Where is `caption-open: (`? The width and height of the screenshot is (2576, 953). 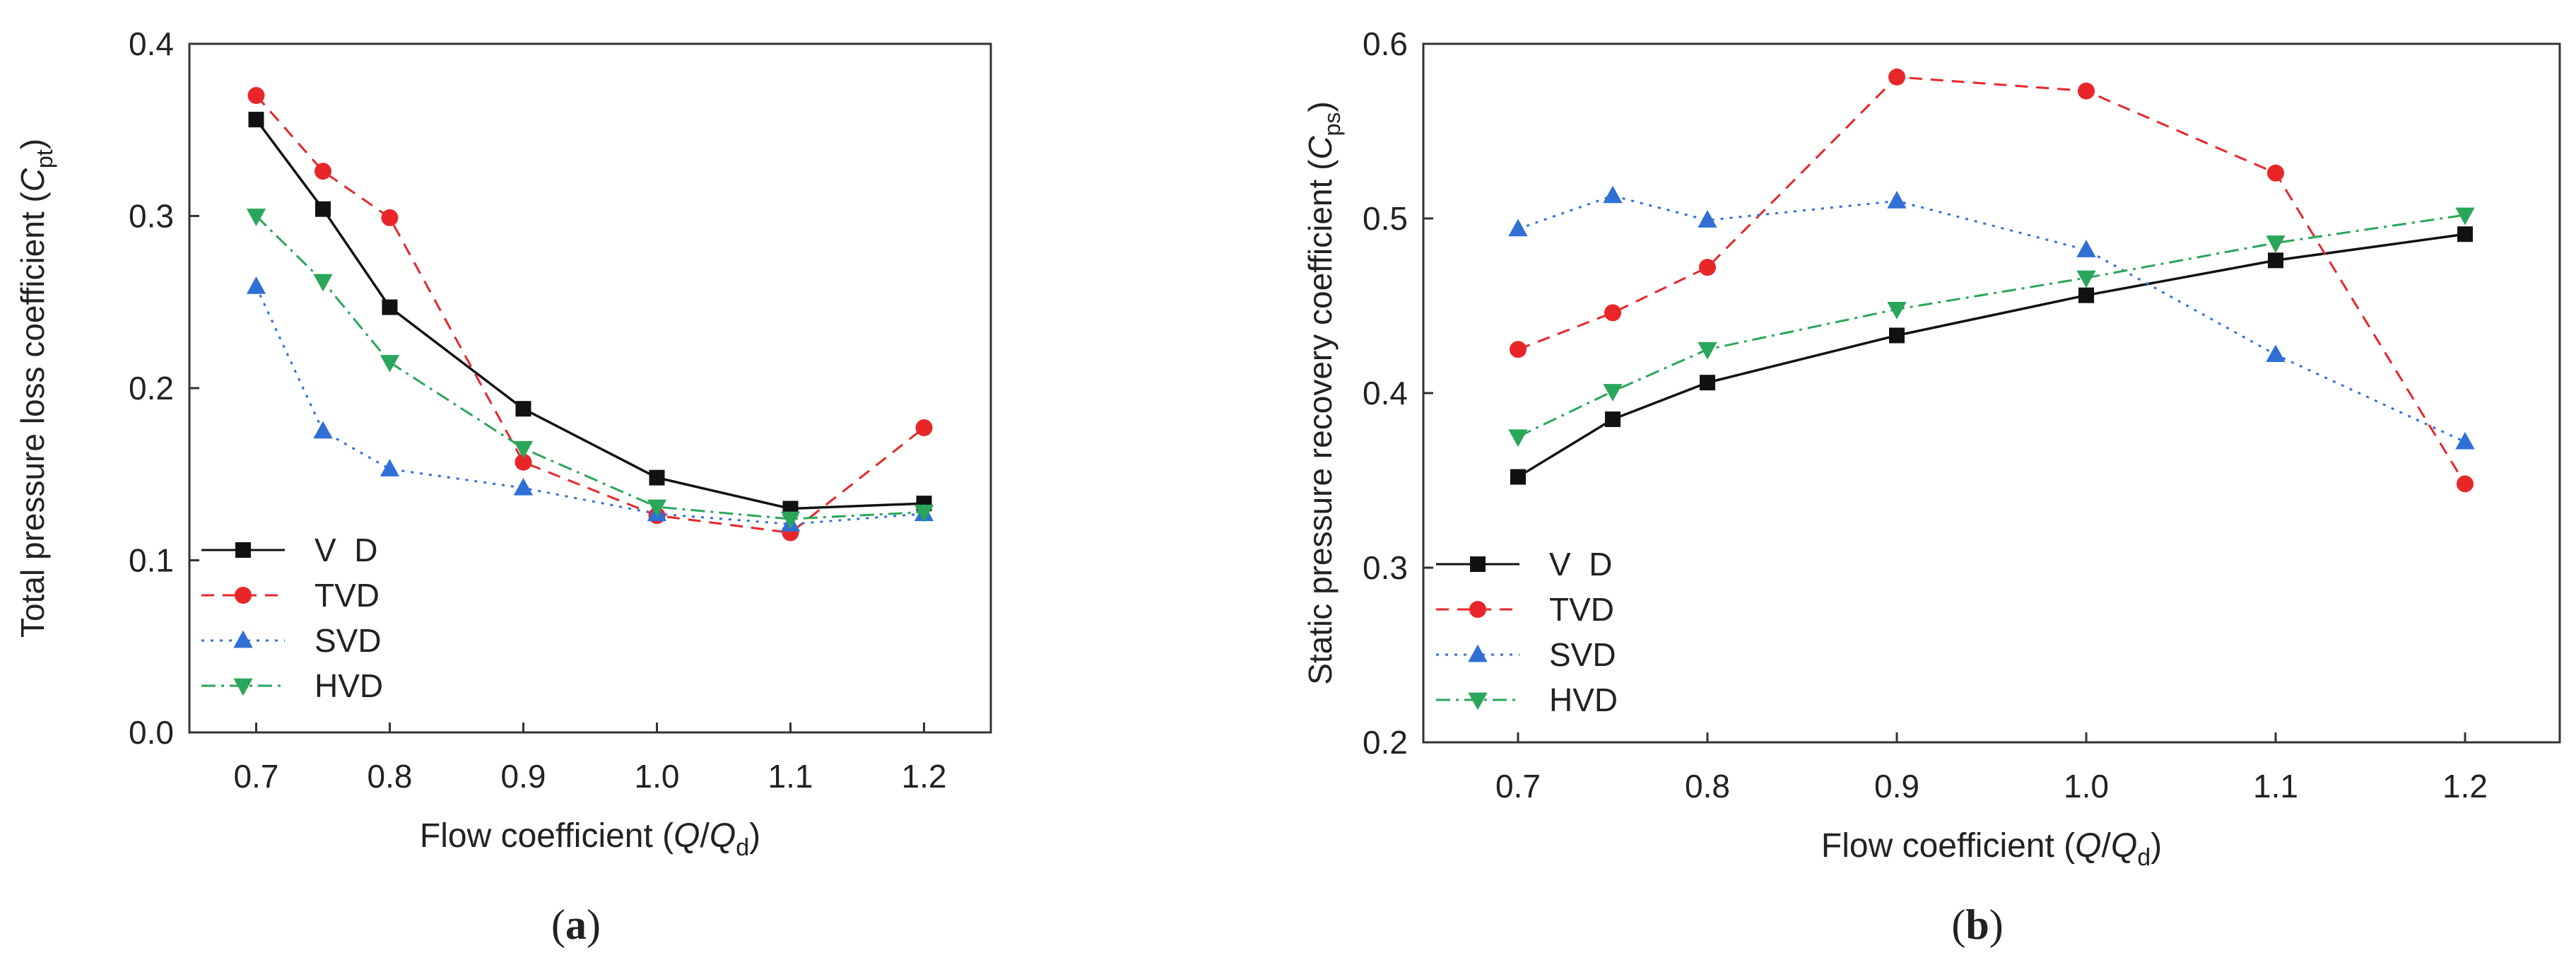
caption-open: ( is located at coordinates (1958, 924).